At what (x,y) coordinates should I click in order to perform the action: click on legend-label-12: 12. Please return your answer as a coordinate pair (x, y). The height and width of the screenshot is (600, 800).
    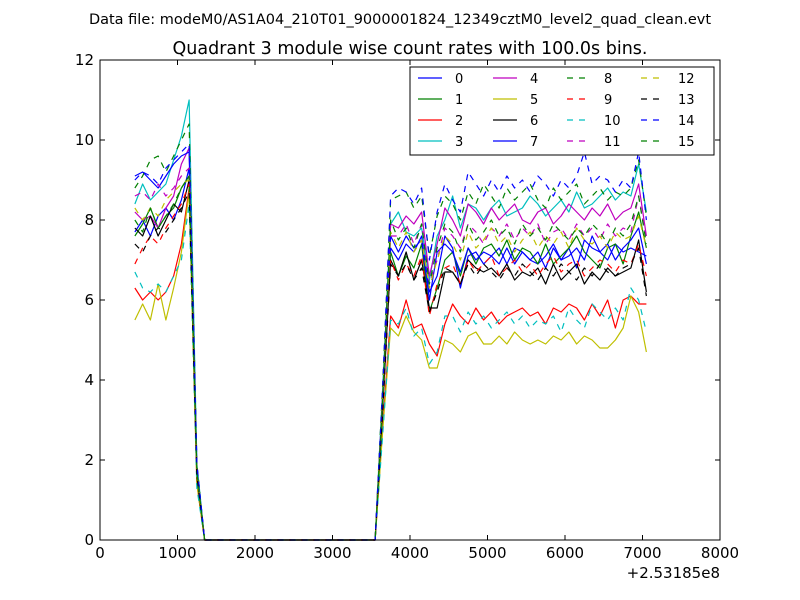
    Looking at the image, I should click on (686, 79).